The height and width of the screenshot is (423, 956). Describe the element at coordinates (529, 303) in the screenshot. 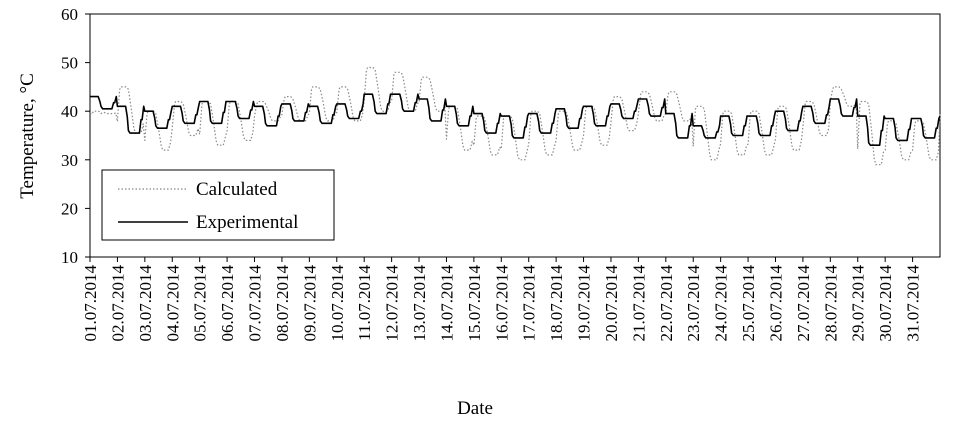

I see `x-tick-label: 17.07.2014` at that location.